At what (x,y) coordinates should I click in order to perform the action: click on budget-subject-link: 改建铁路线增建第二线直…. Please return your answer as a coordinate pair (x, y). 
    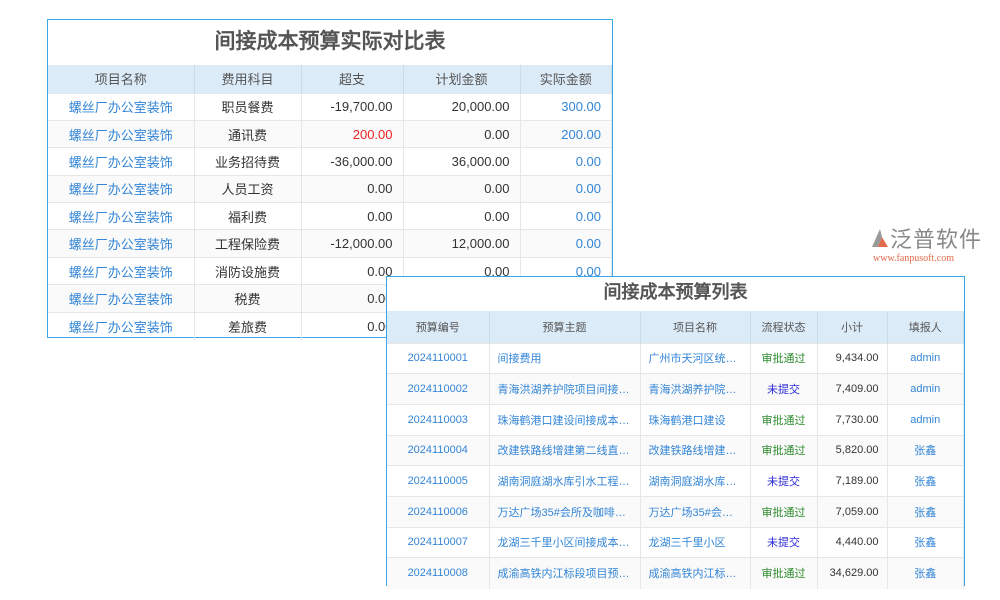
    Looking at the image, I should click on (565, 450).